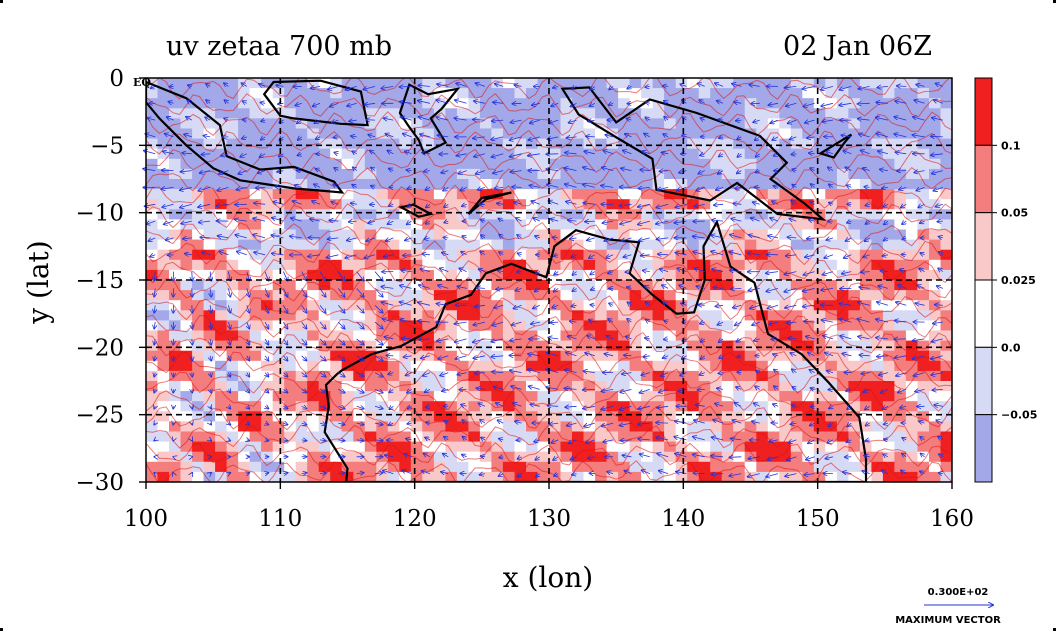 The height and width of the screenshot is (631, 1056). What do you see at coordinates (280, 519) in the screenshot?
I see `x-tick-label: 110` at bounding box center [280, 519].